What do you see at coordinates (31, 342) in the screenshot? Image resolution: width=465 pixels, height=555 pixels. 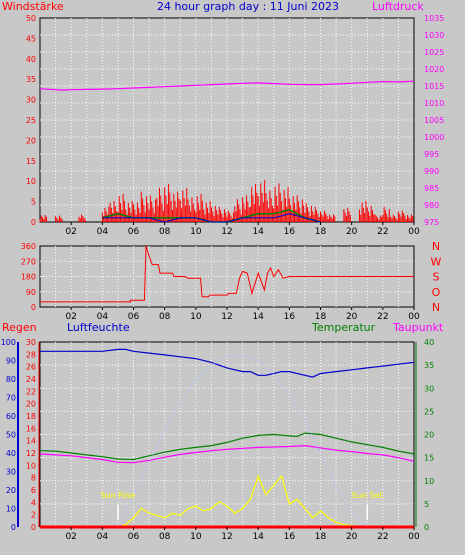 I see `y-tick-label-rain: 30` at bounding box center [31, 342].